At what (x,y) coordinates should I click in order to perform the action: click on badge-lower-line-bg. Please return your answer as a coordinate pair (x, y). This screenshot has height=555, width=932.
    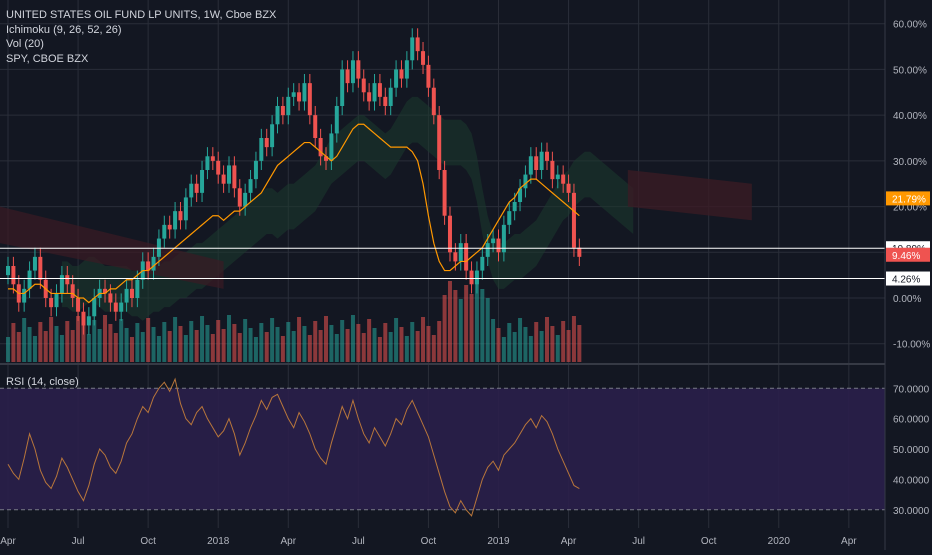
    Looking at the image, I should click on (908, 278).